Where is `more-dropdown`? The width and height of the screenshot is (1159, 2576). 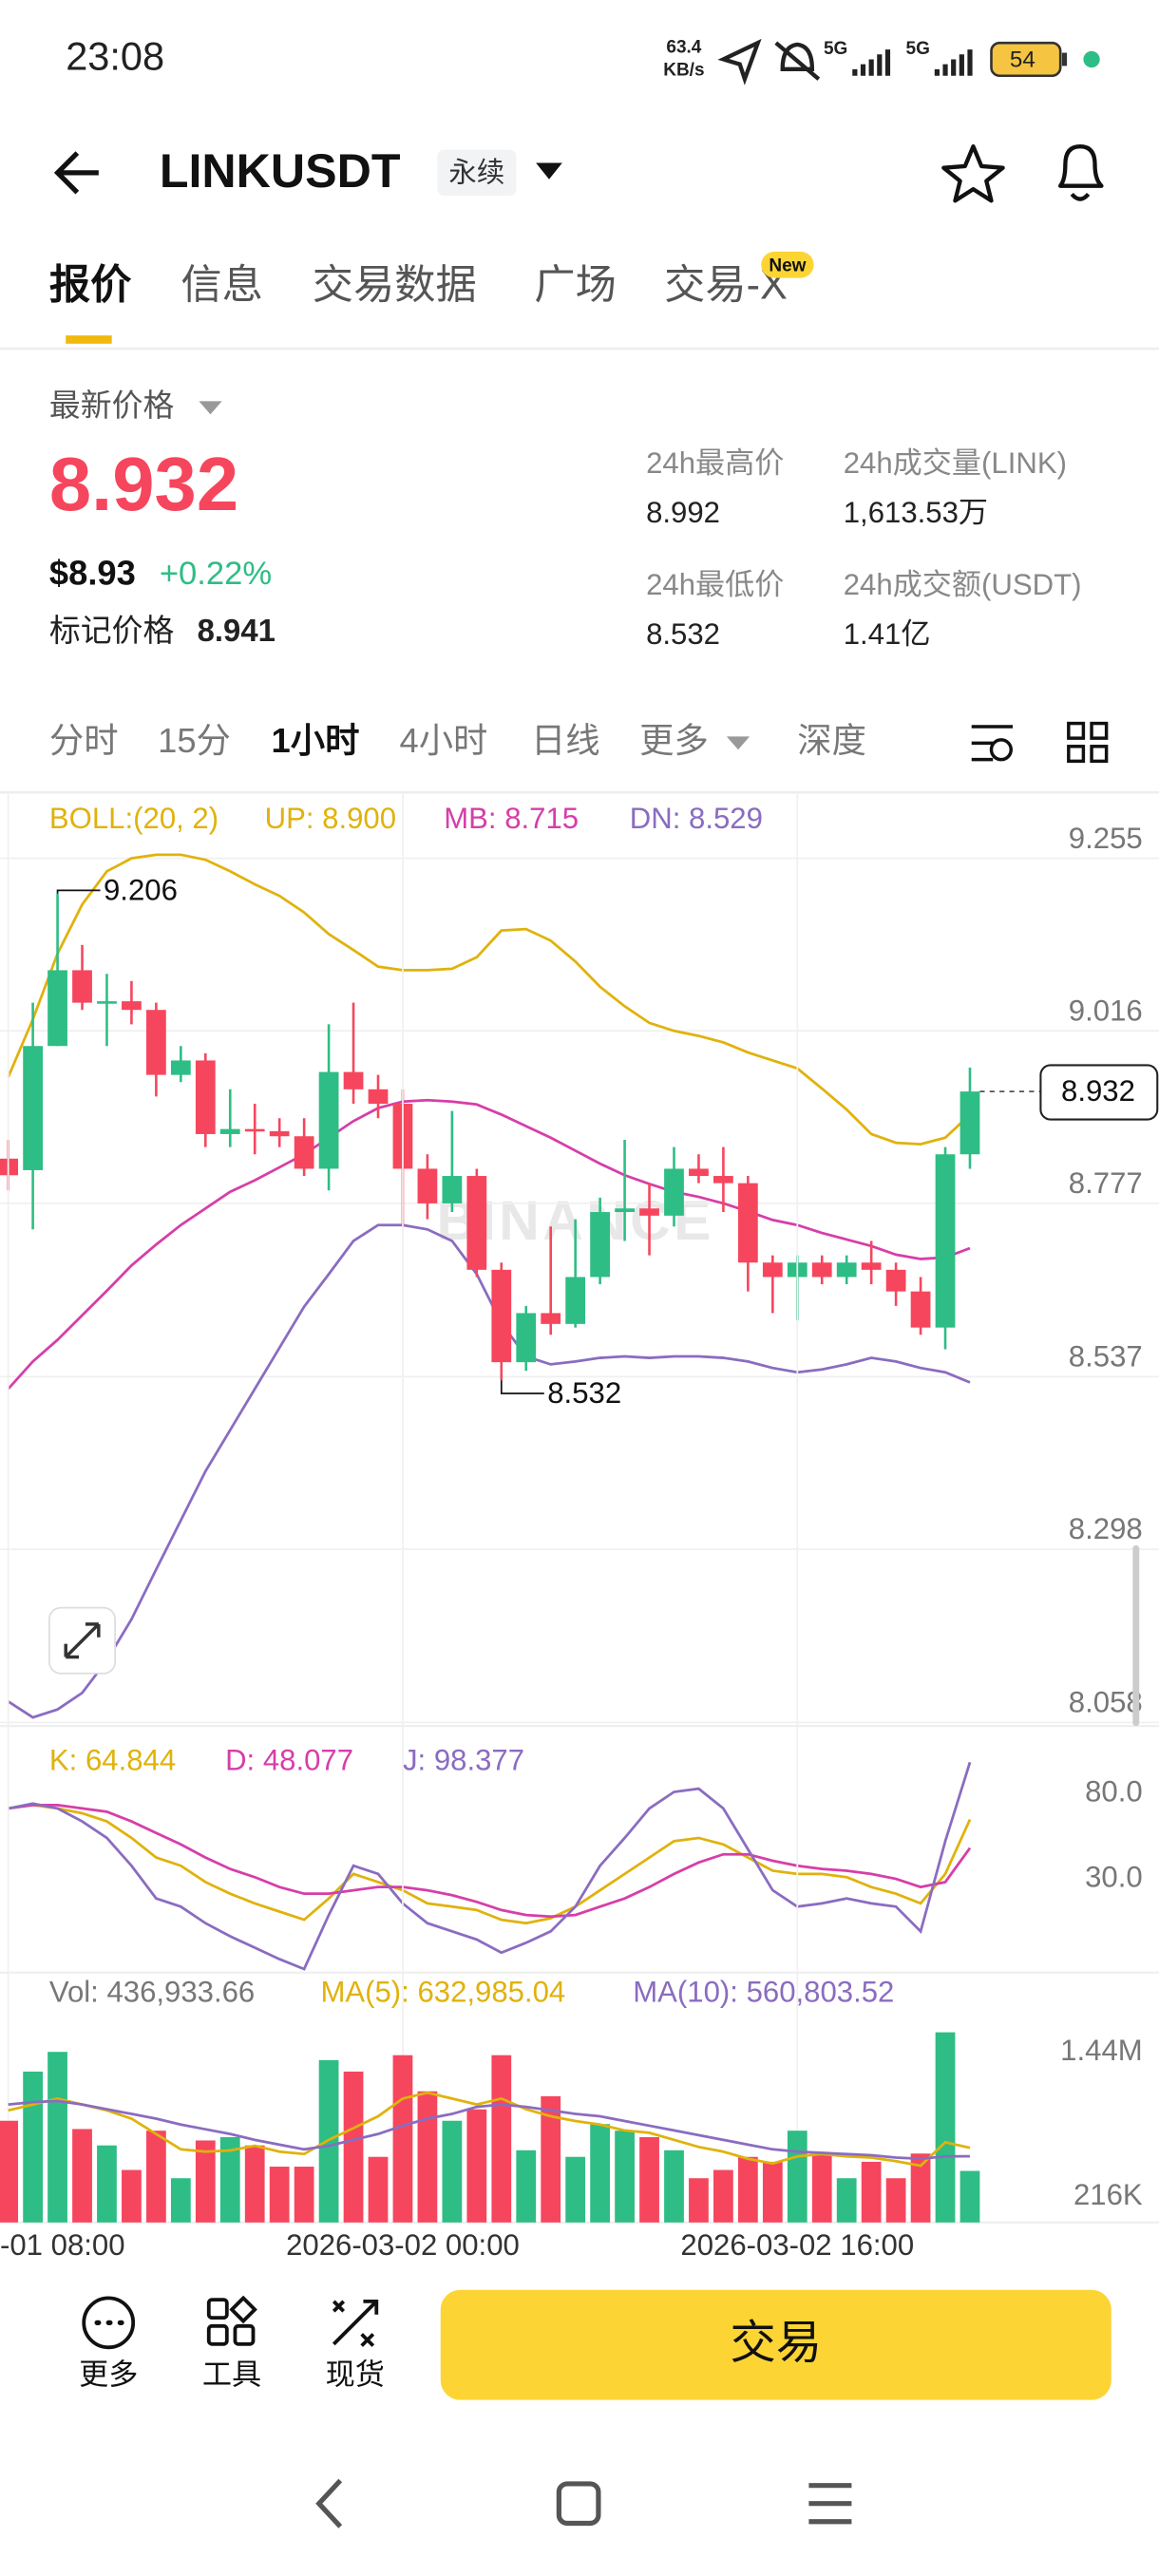
more-dropdown is located at coordinates (738, 743).